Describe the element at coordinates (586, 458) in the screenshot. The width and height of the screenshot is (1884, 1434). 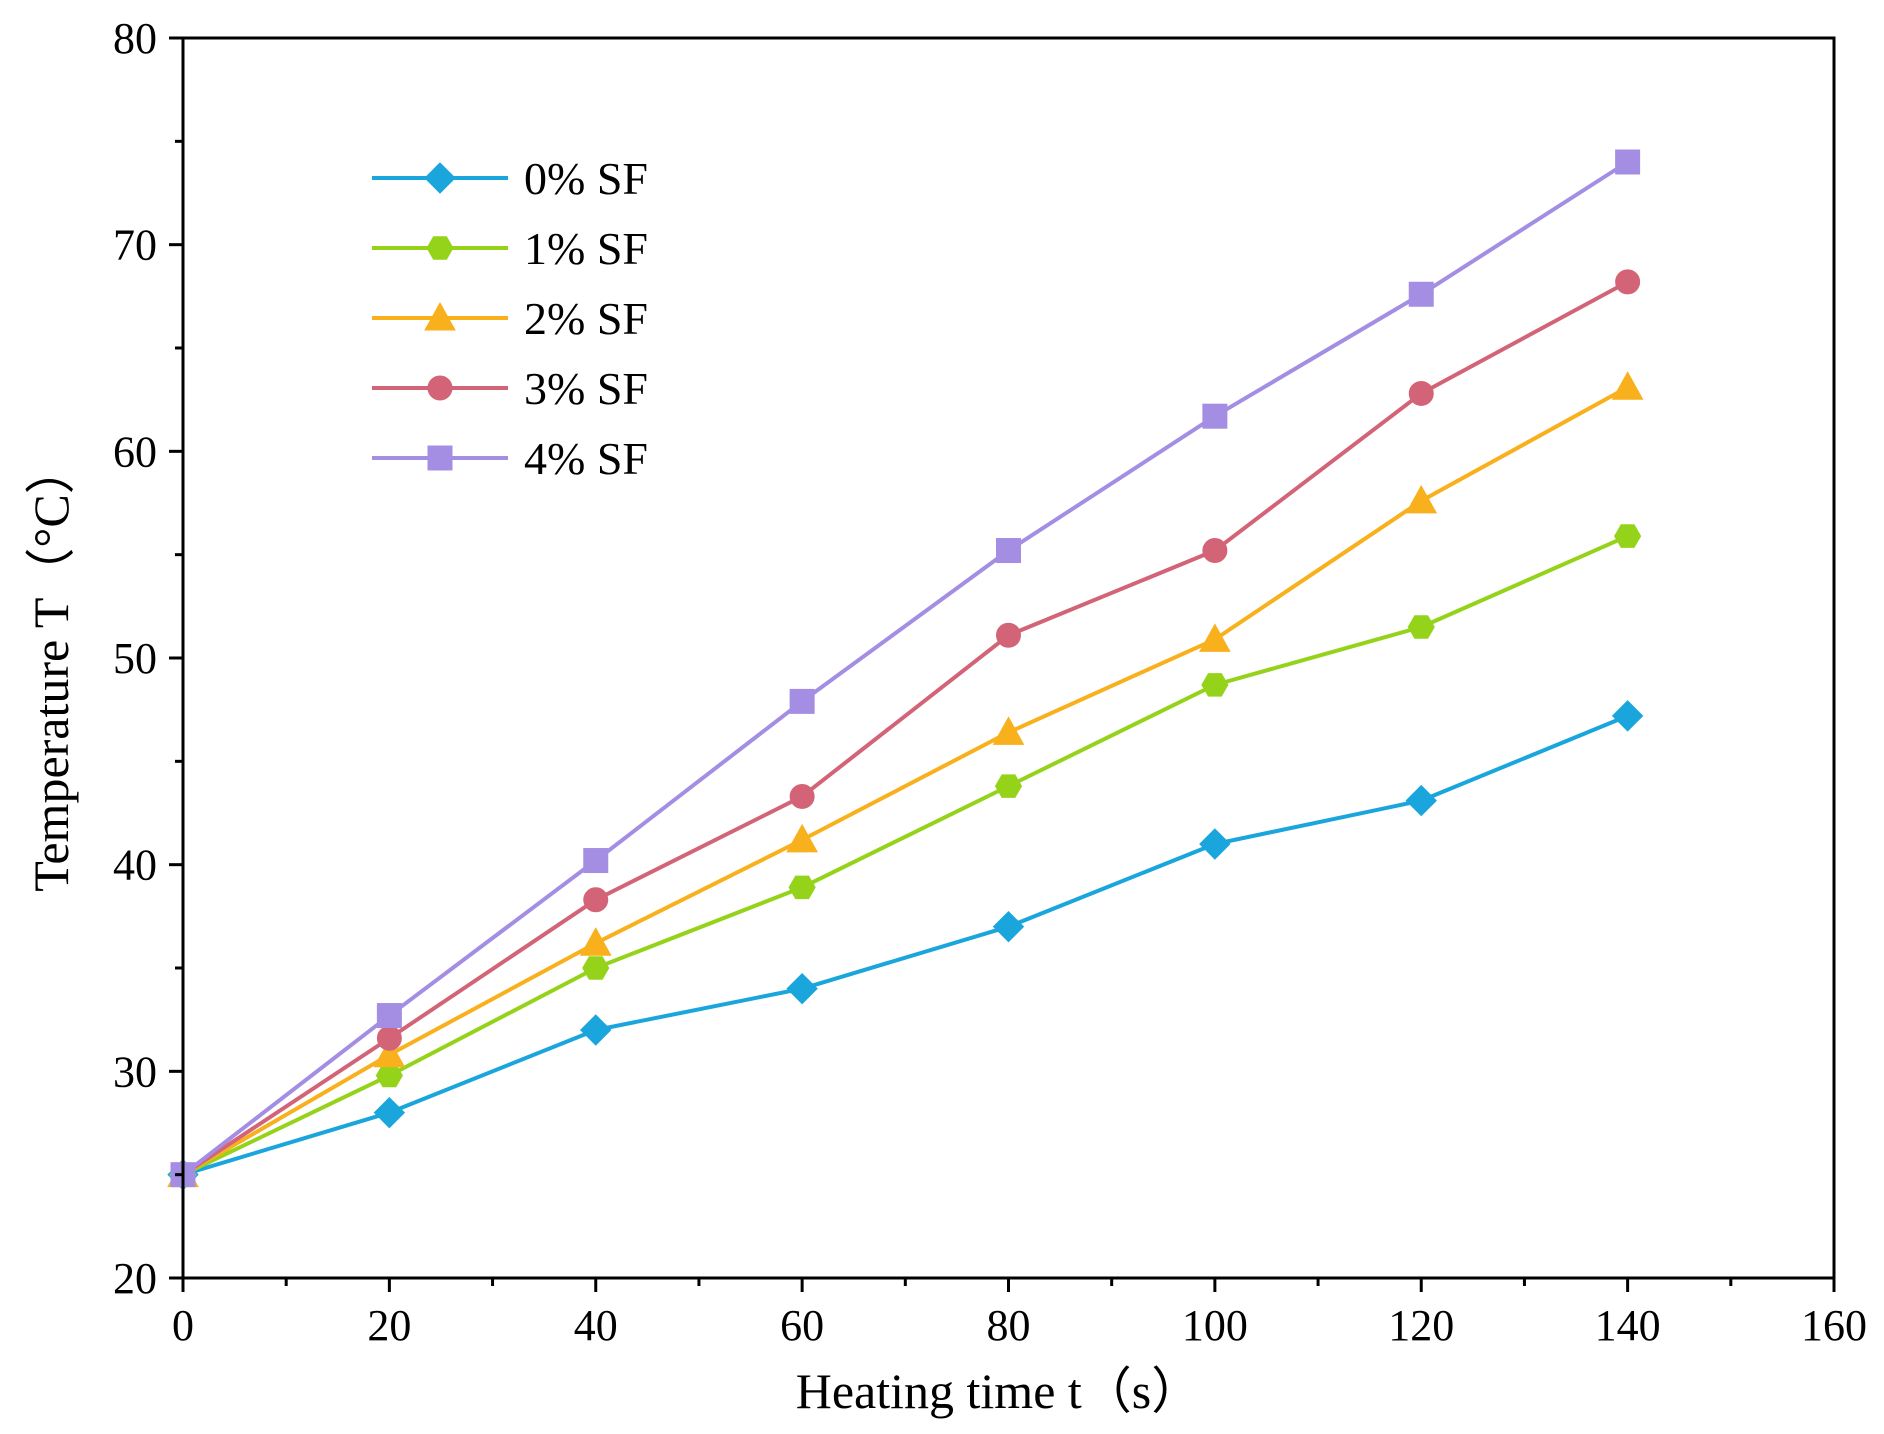
I see `legend-label: 4% SF` at that location.